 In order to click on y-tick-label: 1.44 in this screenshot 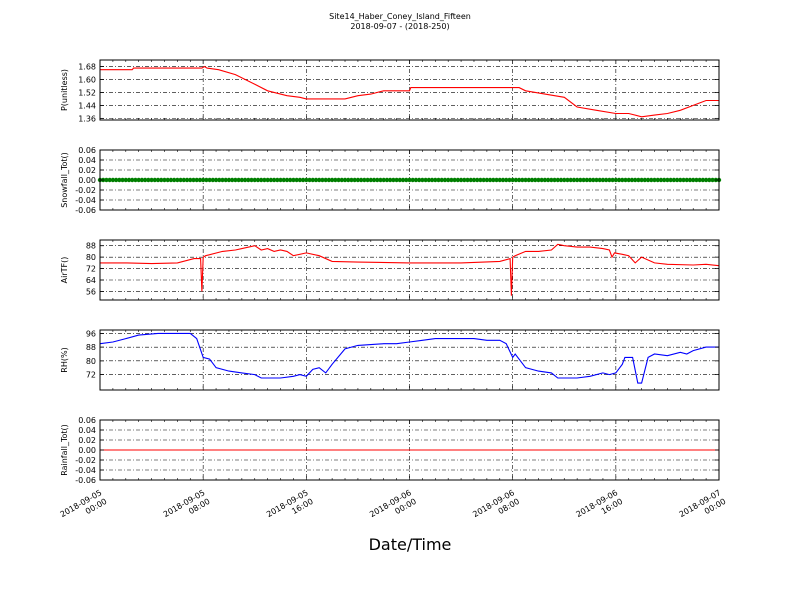, I will do `click(87, 105)`.